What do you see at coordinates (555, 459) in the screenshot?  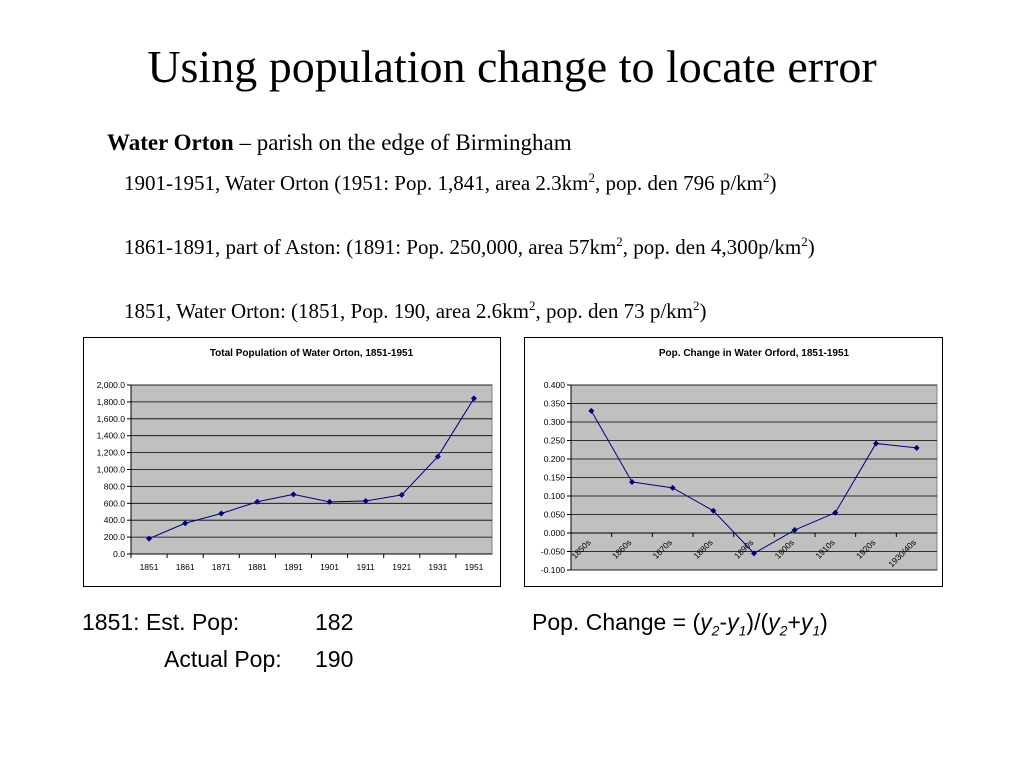 I see `y-tick-label: 0.200` at bounding box center [555, 459].